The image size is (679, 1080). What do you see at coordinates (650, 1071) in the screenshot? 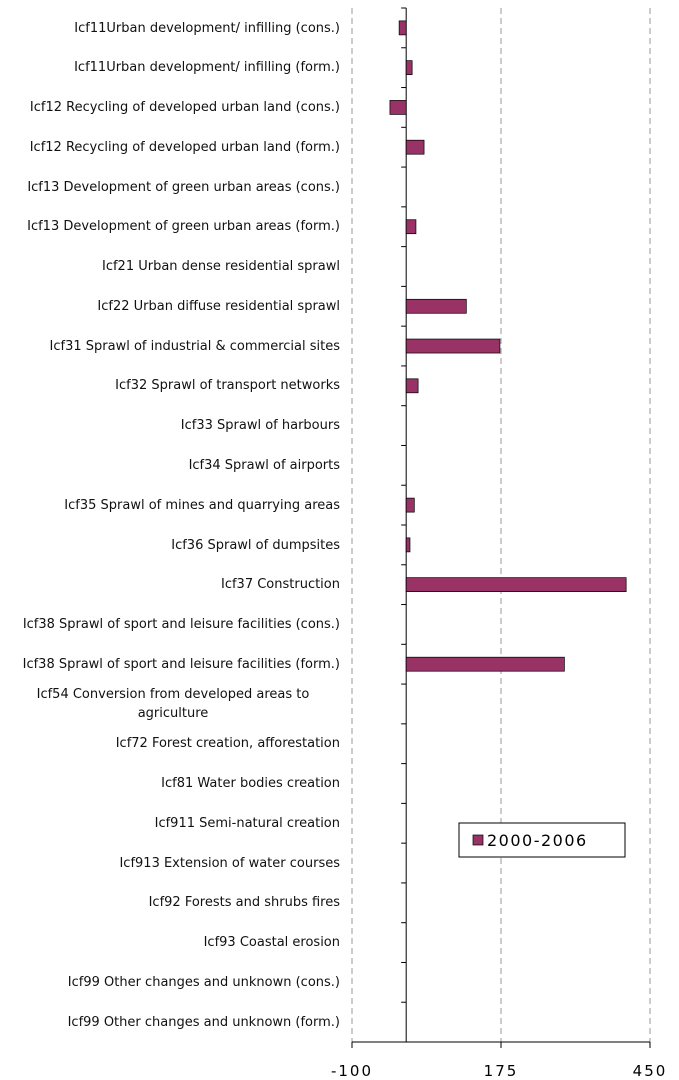
I see `x-tick-label: 450` at bounding box center [650, 1071].